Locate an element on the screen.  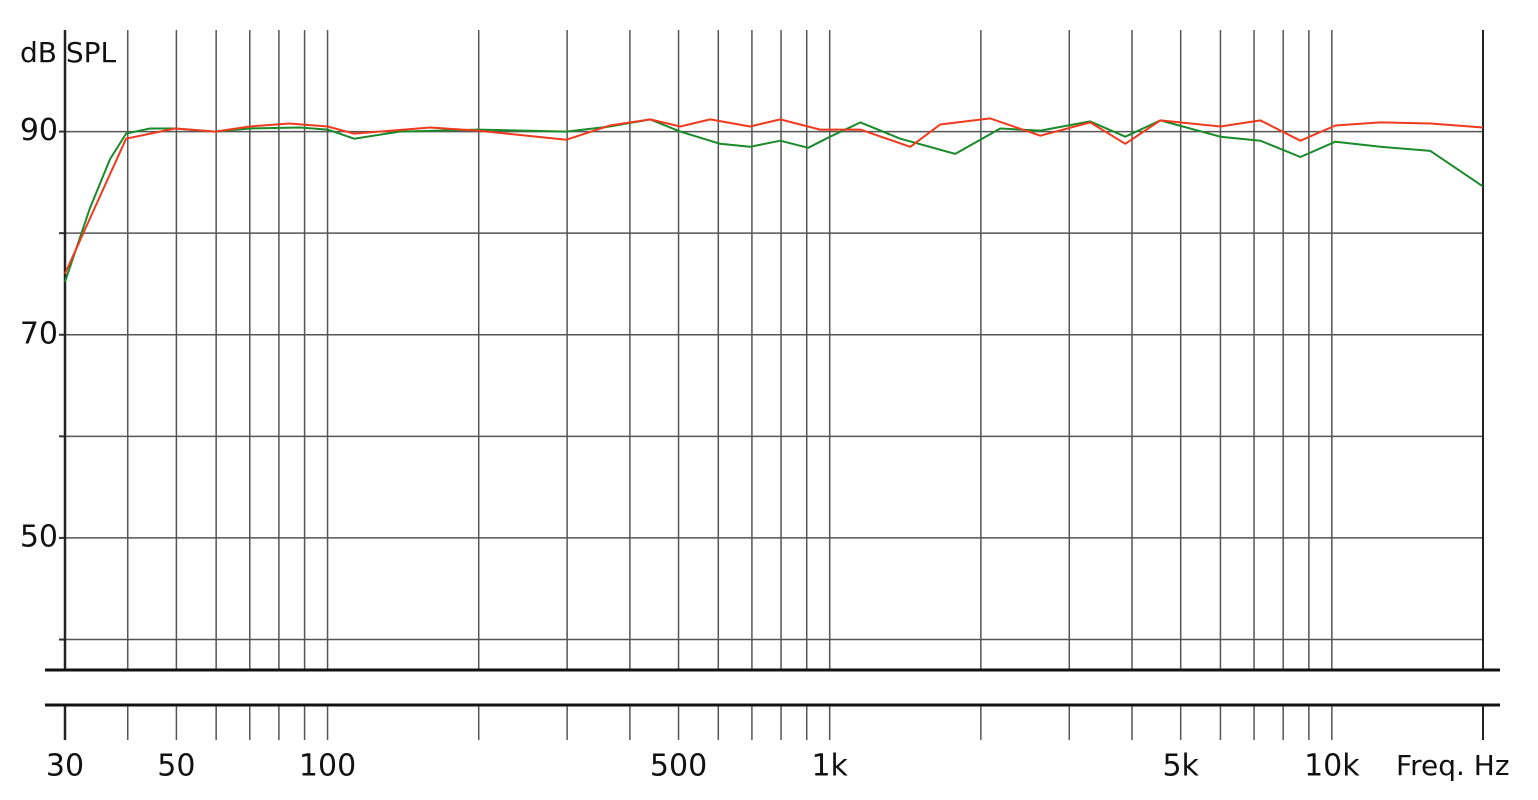
x-tick-label: 50 is located at coordinates (176, 766).